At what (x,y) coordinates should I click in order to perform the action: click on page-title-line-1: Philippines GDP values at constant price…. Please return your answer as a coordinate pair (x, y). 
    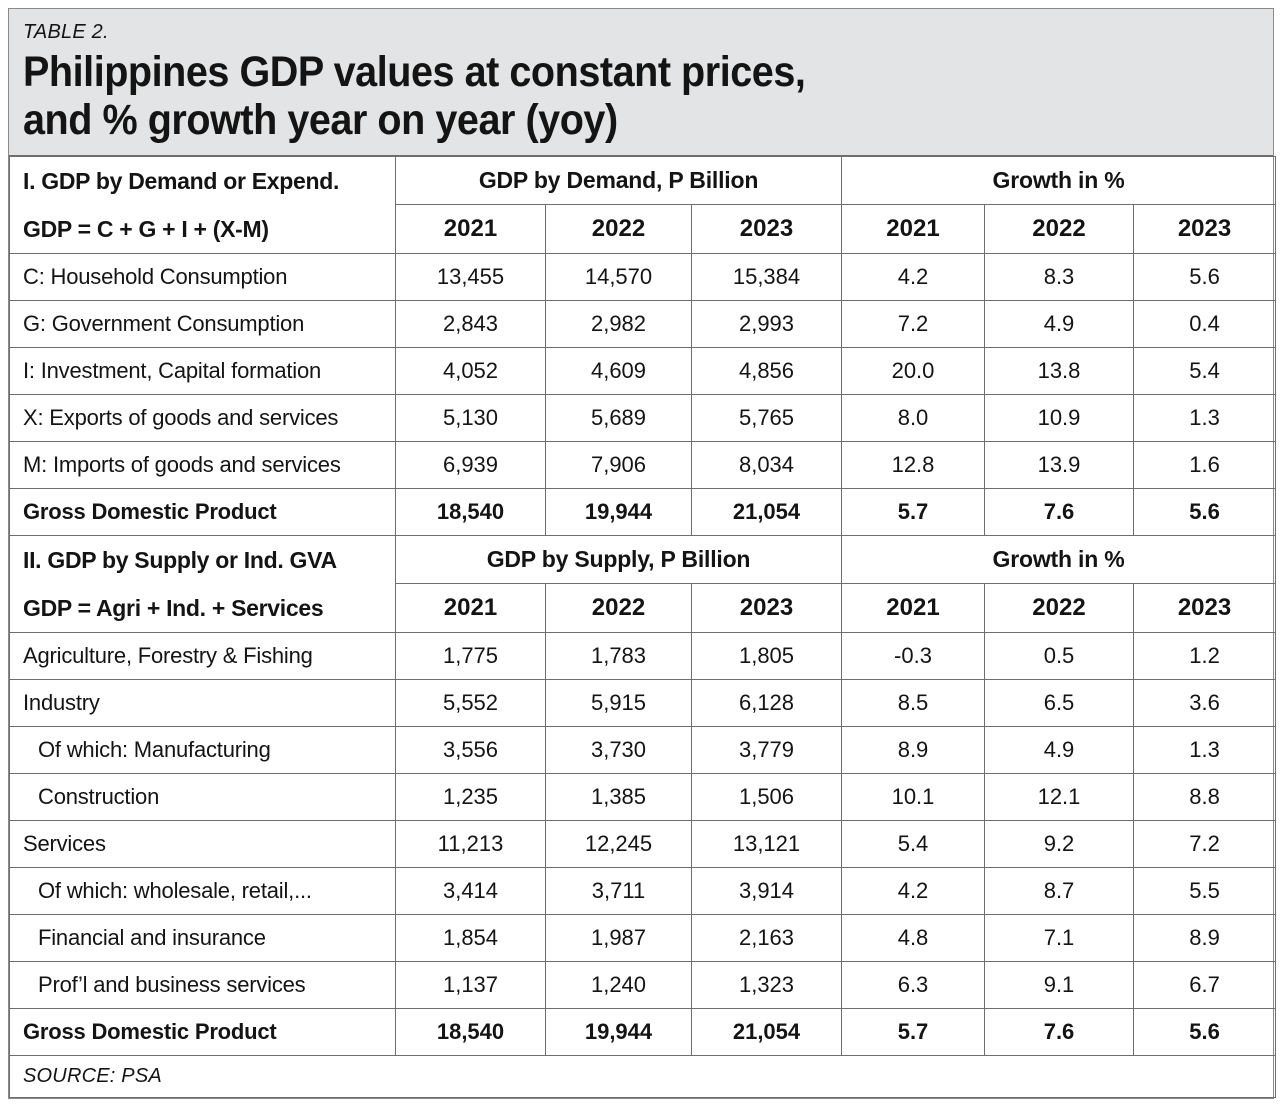
    Looking at the image, I should click on (414, 72).